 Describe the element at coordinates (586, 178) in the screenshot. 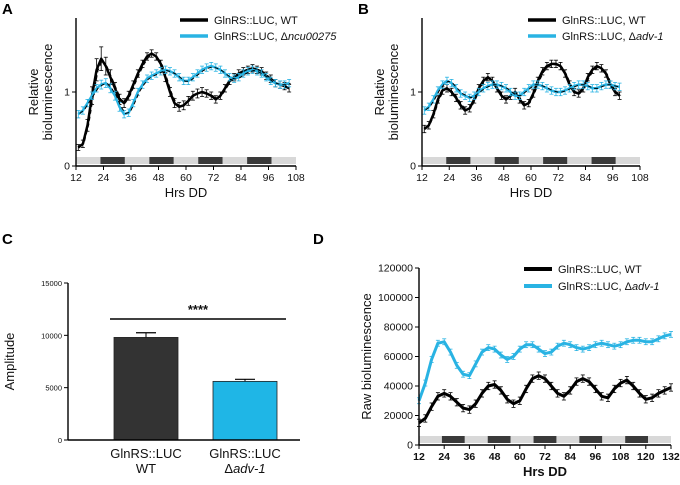

I see `b-x-tick-label: 84` at that location.